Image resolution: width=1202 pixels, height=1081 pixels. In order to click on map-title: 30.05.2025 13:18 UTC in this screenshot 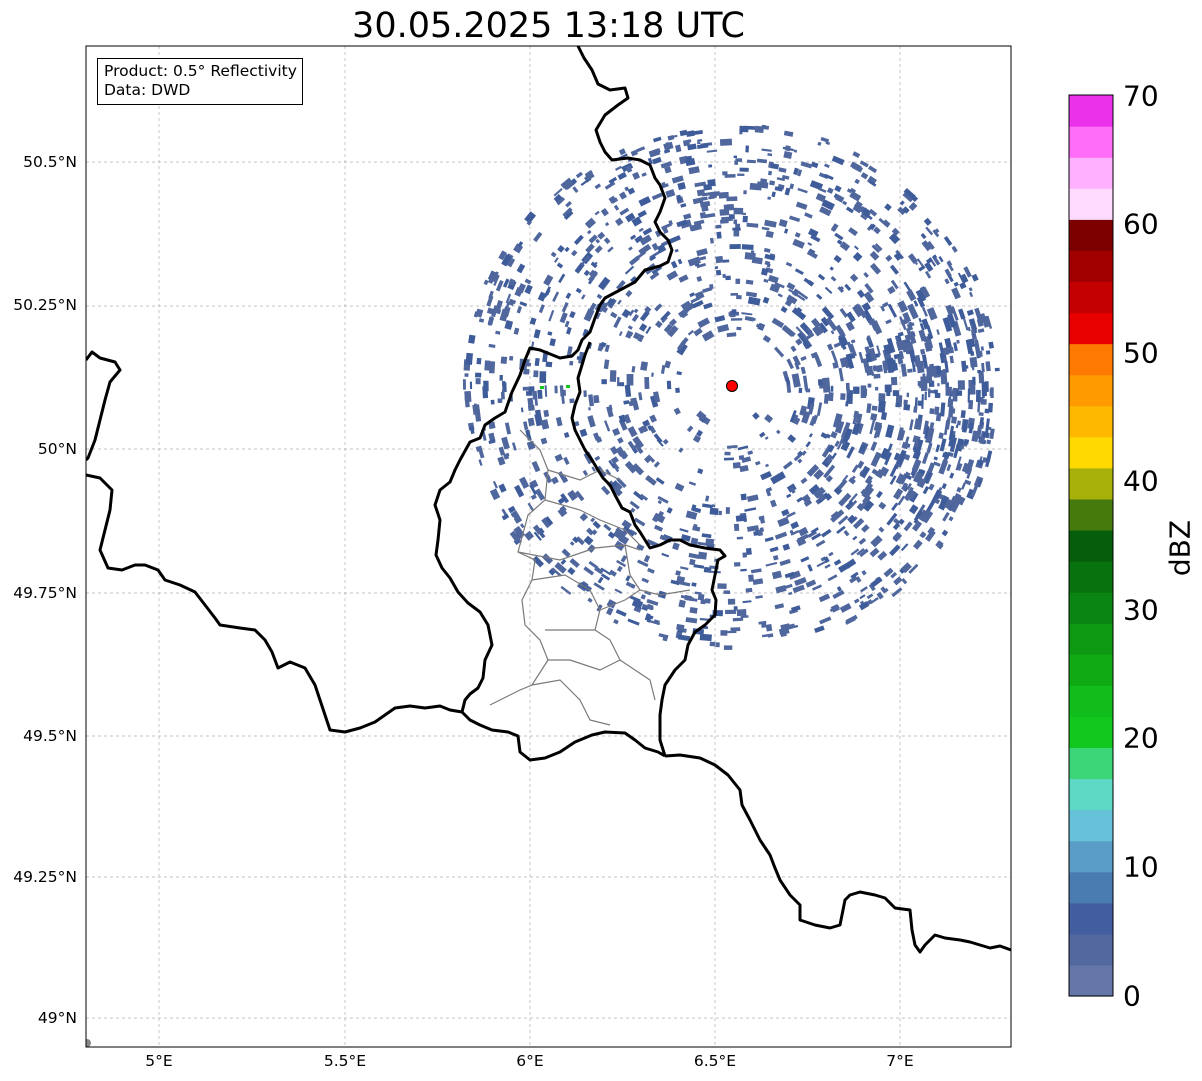, I will do `click(548, 26)`.